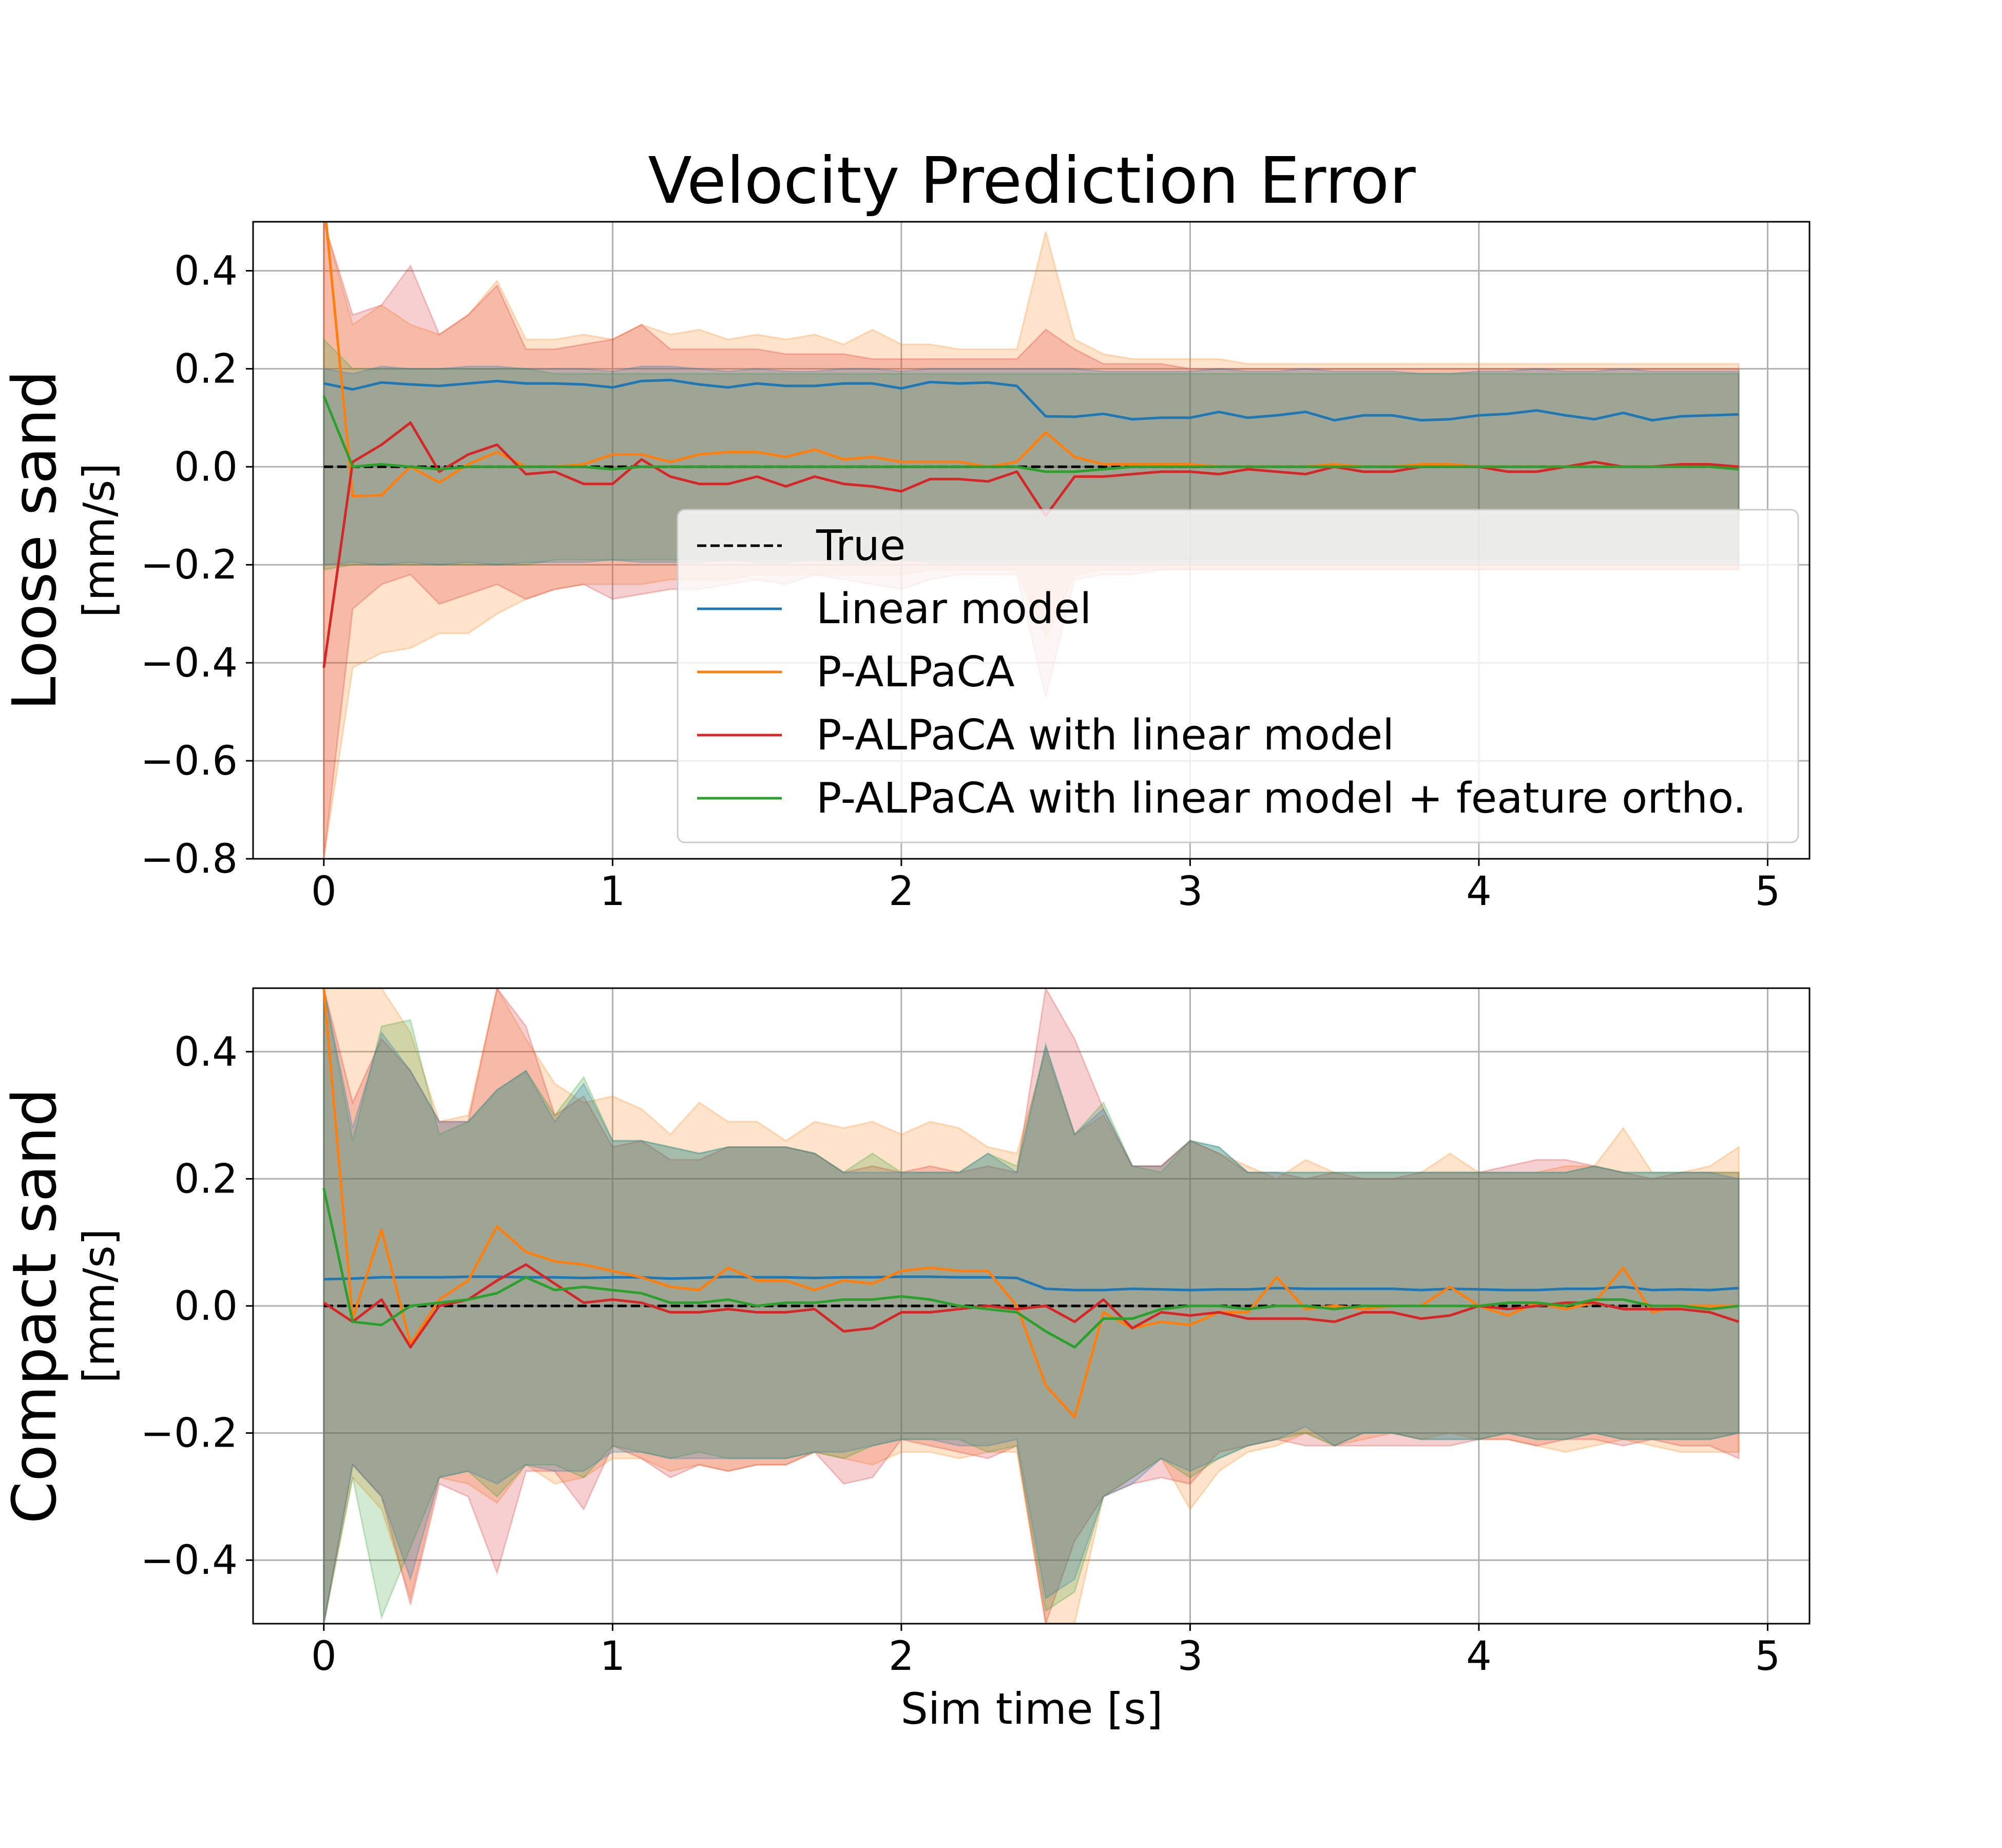  What do you see at coordinates (953, 609) in the screenshot?
I see `legend-label-linear: Linear model` at bounding box center [953, 609].